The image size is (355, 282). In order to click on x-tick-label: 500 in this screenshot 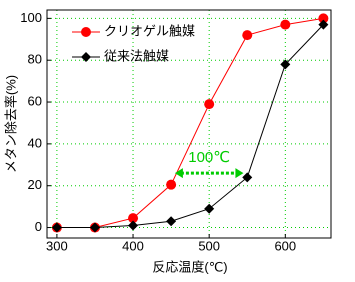, I will do `click(209, 245)`.